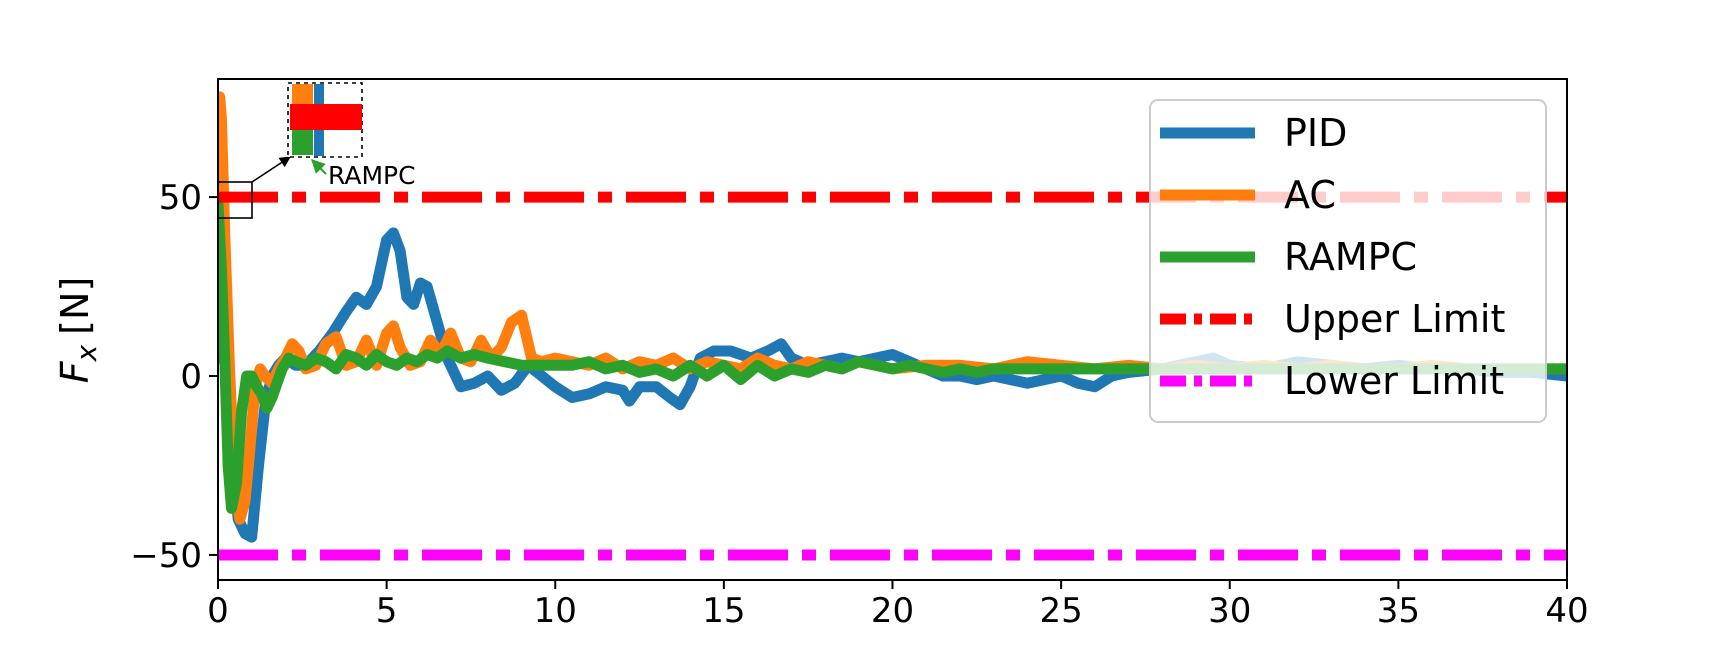  Describe the element at coordinates (387, 611) in the screenshot. I see `x-tick-label: 5` at that location.